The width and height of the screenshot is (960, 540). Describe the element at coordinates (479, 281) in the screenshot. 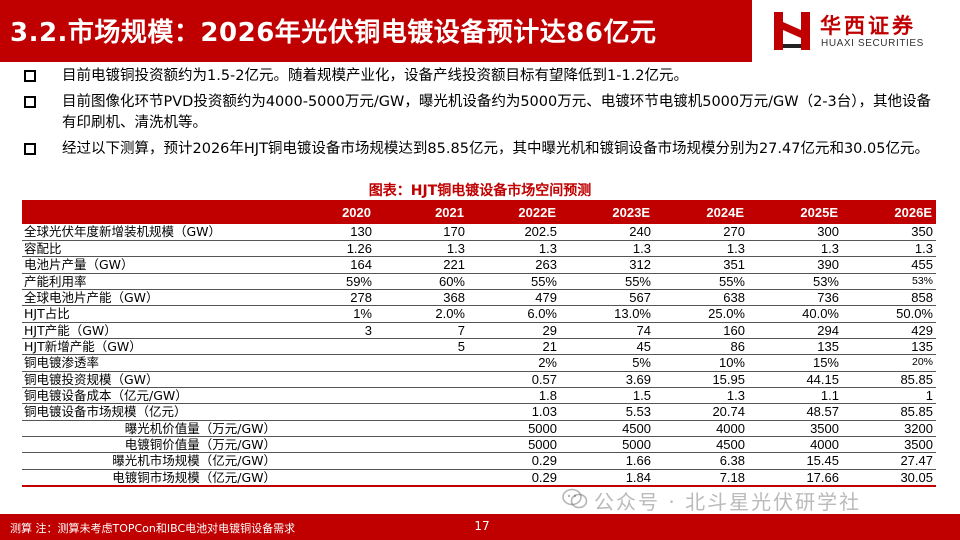

I see `table-row: 产能利用率 59% 60% 55% 55% 55% 53% 53%` at that location.